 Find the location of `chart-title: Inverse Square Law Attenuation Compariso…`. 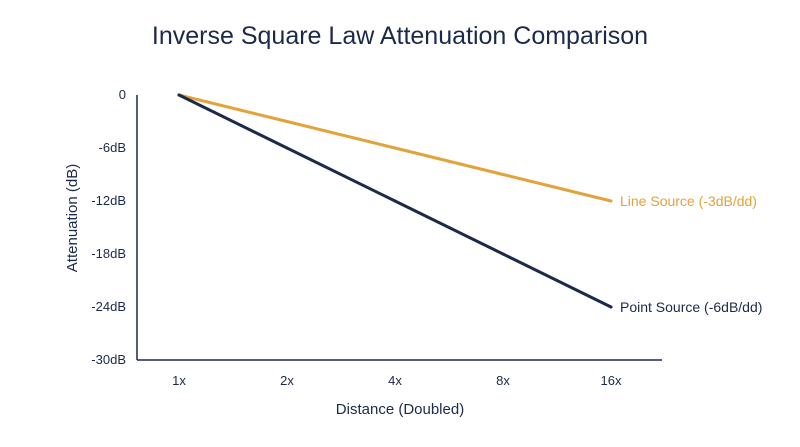

chart-title: Inverse Square Law Attenuation Compariso… is located at coordinates (400, 36).